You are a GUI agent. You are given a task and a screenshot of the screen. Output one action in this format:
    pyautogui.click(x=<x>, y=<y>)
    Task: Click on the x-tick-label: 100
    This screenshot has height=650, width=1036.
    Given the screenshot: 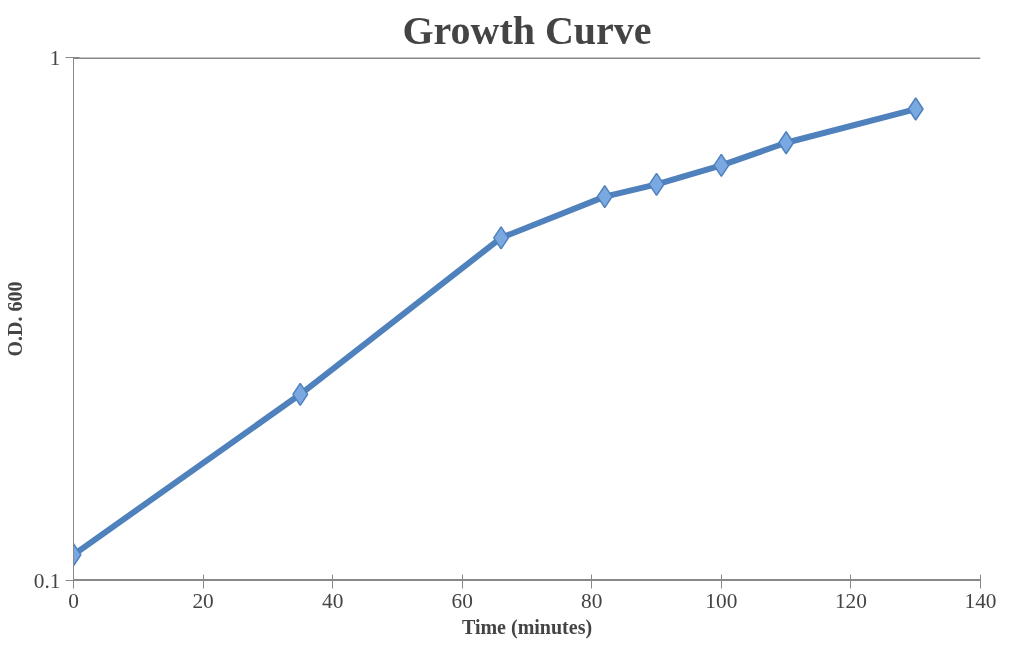 What is the action you would take?
    pyautogui.click(x=721, y=600)
    